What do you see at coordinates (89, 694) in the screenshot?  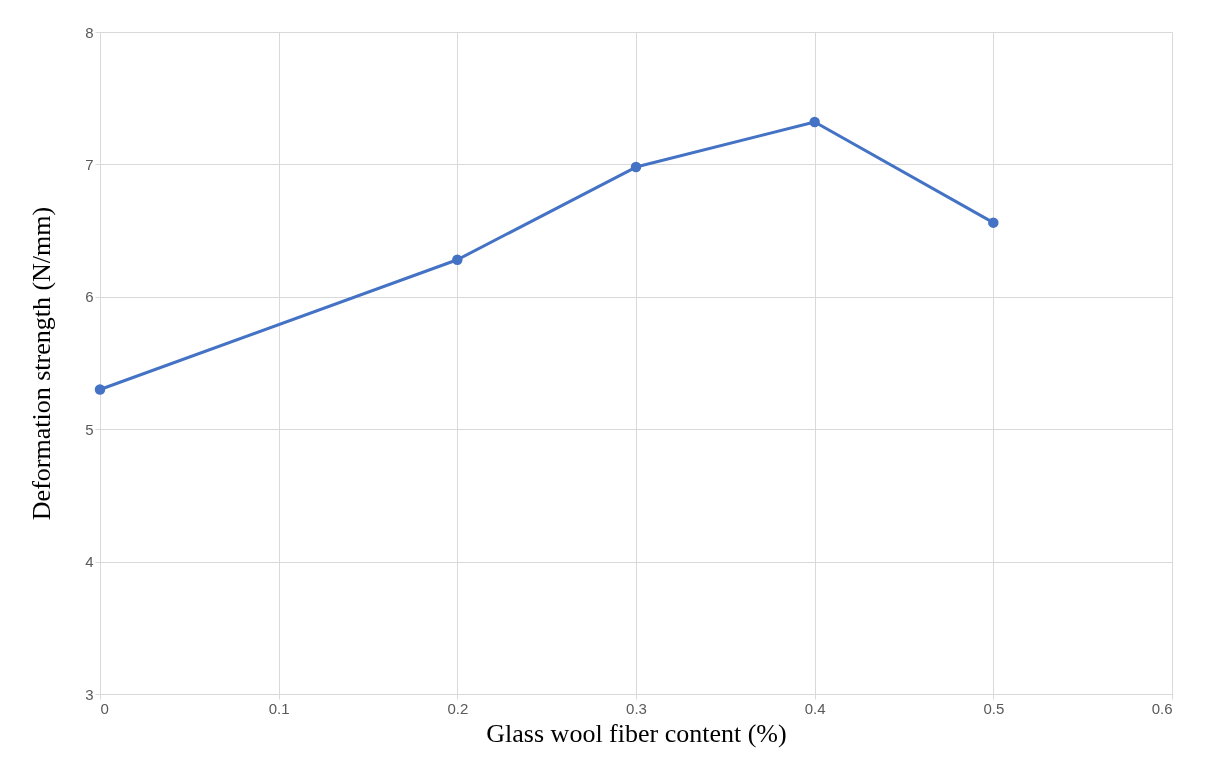 I see `y-tick-label: 3` at bounding box center [89, 694].